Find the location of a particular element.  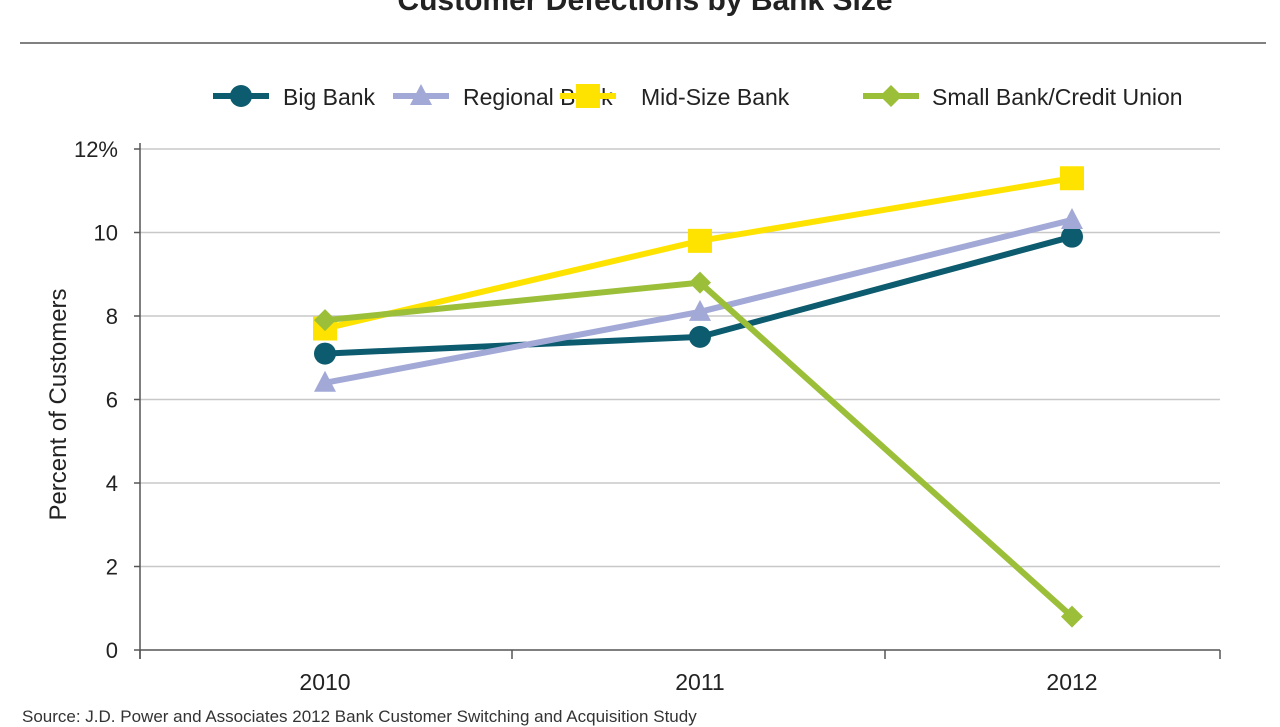

y-tick-label: 6 is located at coordinates (112, 400).